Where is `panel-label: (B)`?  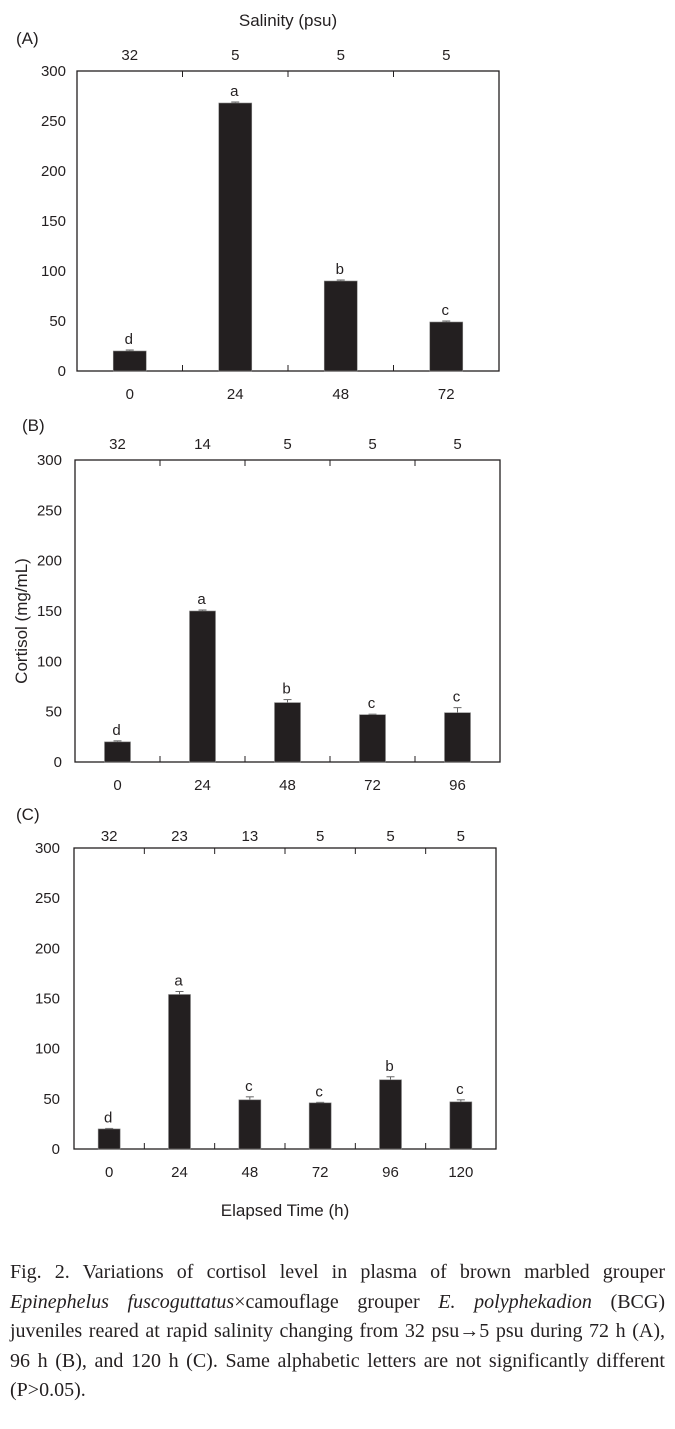
panel-label: (B) is located at coordinates (33, 425).